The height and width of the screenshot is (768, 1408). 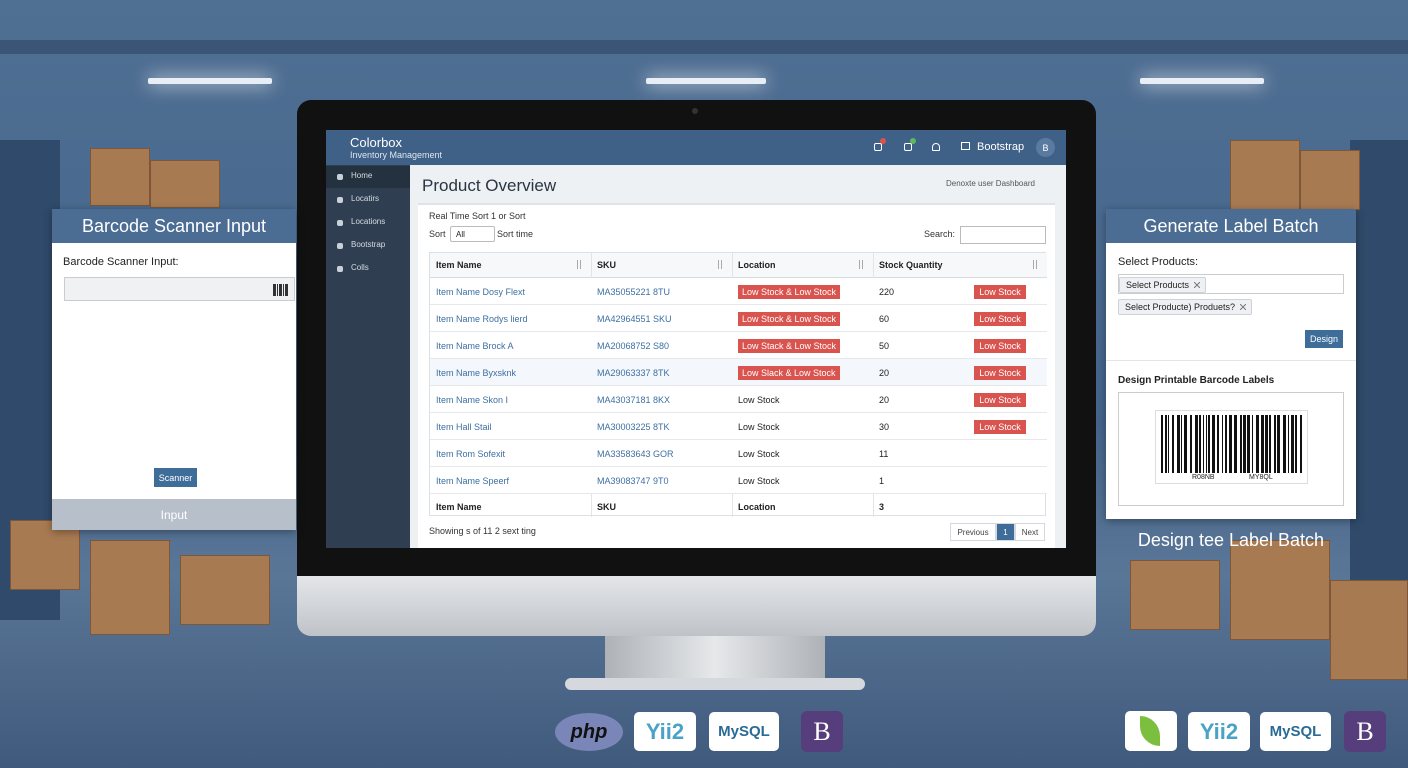 What do you see at coordinates (634, 319) in the screenshot?
I see `sku: MA42964551 SKU` at bounding box center [634, 319].